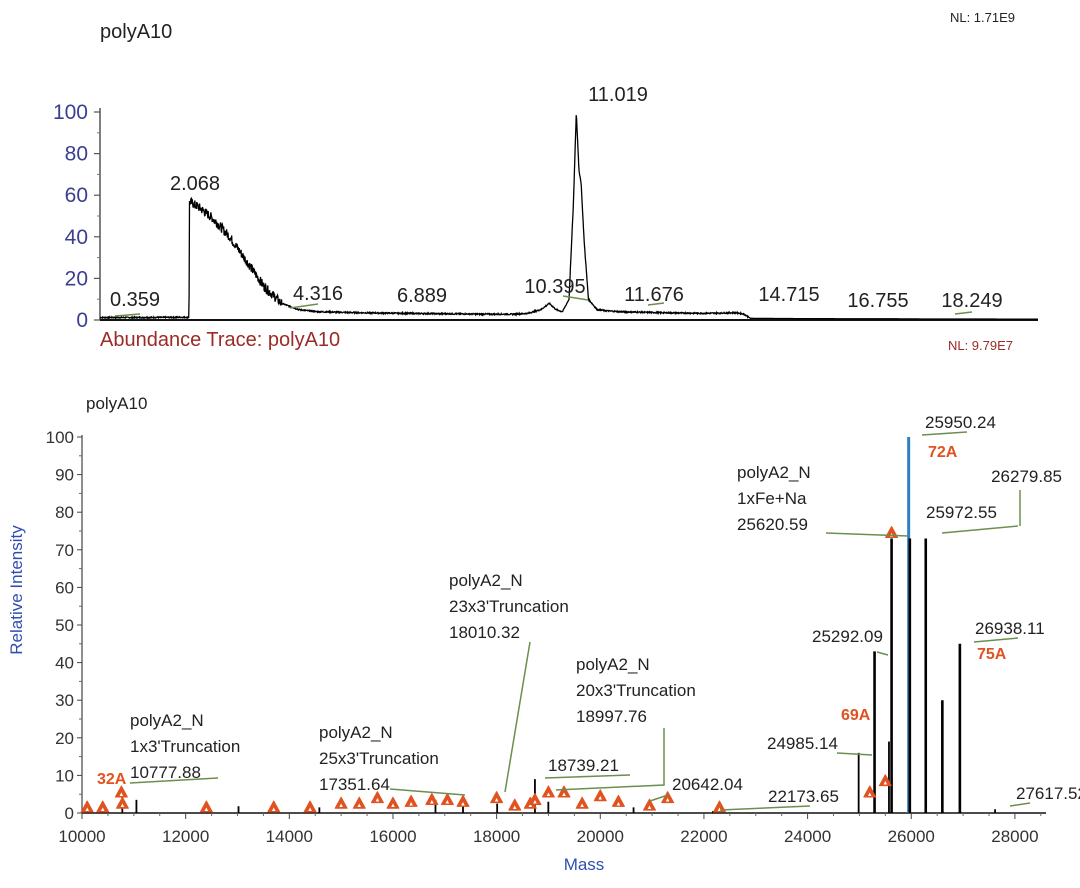  Describe the element at coordinates (911, 836) in the screenshot. I see `bottom-x-tick-label: 26000` at that location.